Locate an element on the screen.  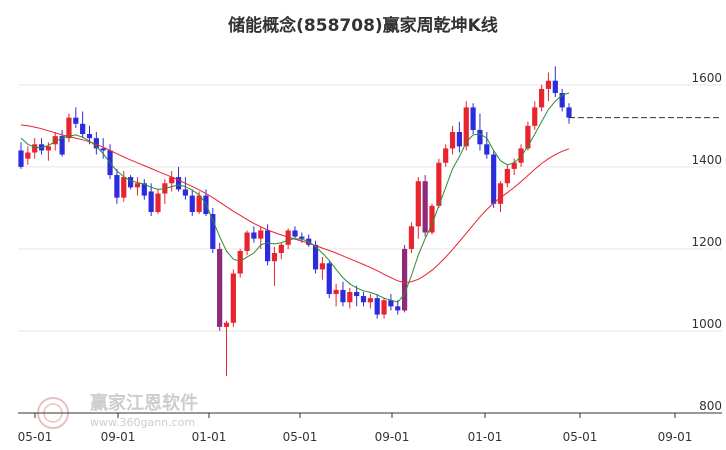
watermark-brand: 赢家江恩软件 is located at coordinates (144, 403).